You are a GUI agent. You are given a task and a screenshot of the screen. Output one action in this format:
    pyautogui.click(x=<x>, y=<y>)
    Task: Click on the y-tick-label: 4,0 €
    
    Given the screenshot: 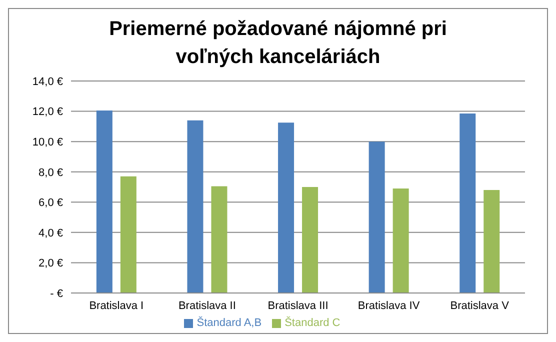 What is the action you would take?
    pyautogui.click(x=50, y=233)
    